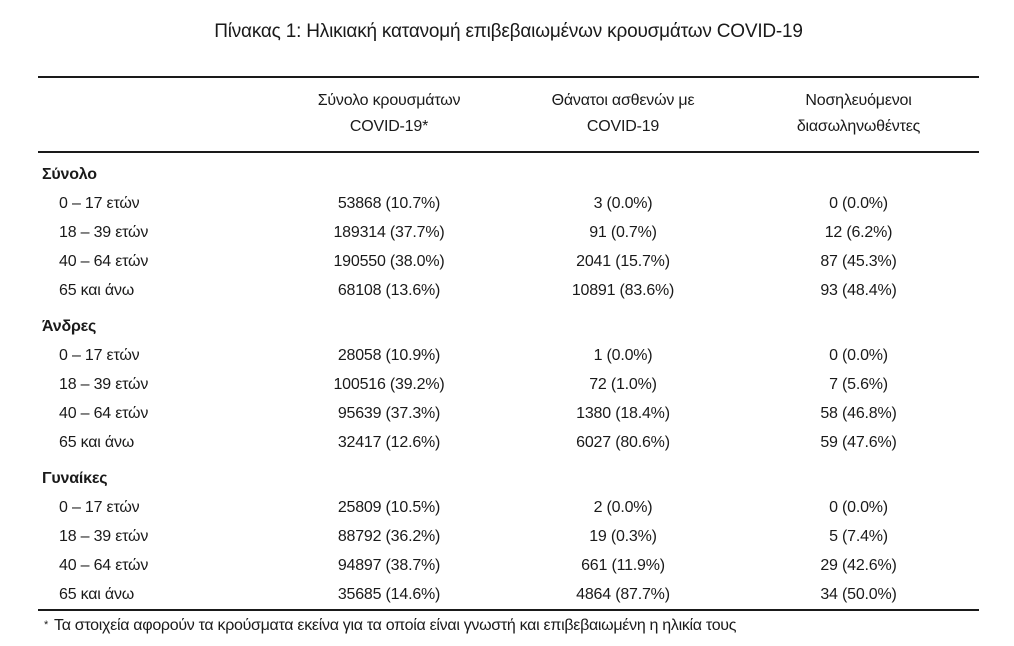 The image size is (1014, 646). What do you see at coordinates (623, 100) in the screenshot?
I see `column-header-deaths-line1: Θάνατοι ασθενών με` at bounding box center [623, 100].